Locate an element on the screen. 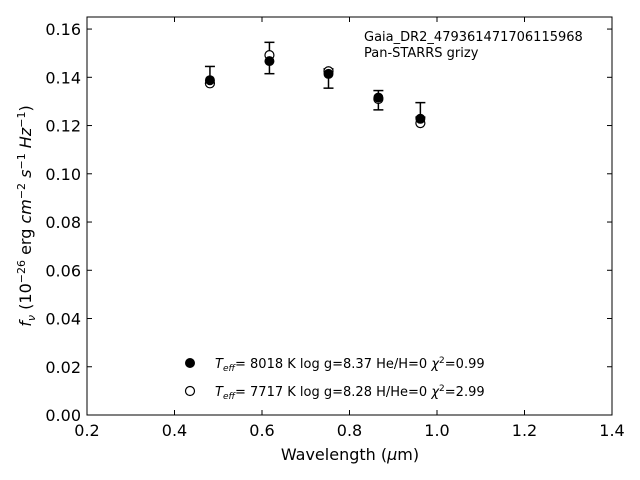 The height and width of the screenshot is (480, 640). legend-entry-1: Teff= 8018 K log g=8.37 He/H=0 χ2=0.99 is located at coordinates (350, 365).